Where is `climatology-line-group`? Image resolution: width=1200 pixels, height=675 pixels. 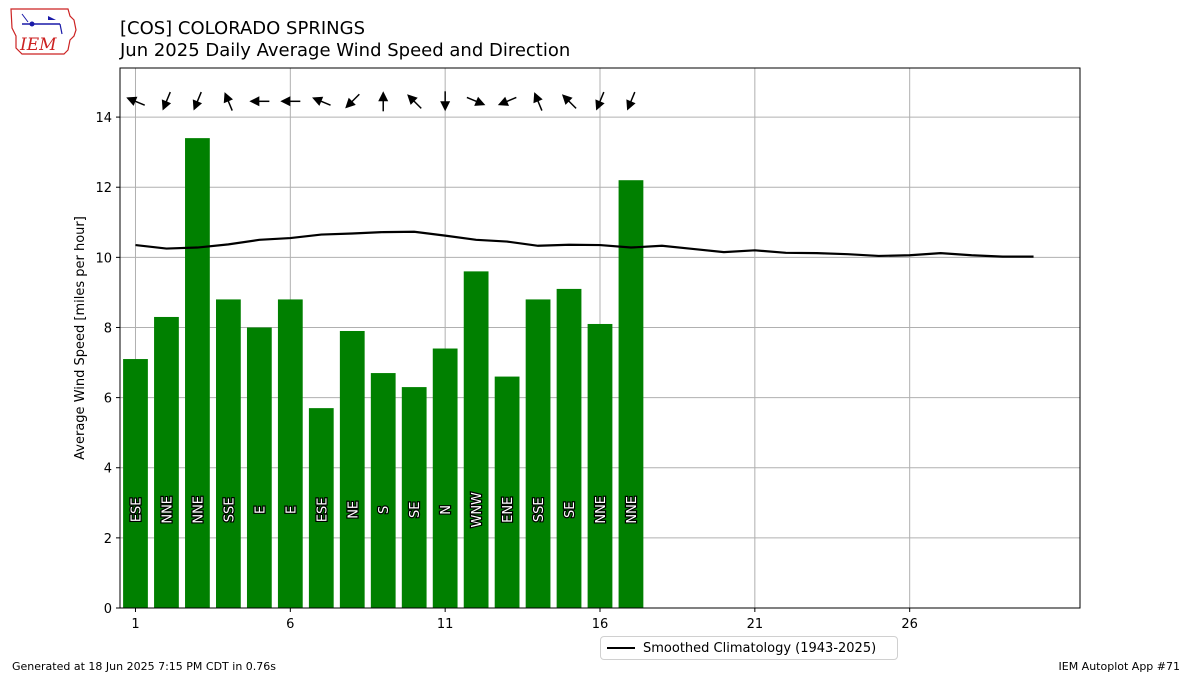
climatology-line-group is located at coordinates (584, 244).